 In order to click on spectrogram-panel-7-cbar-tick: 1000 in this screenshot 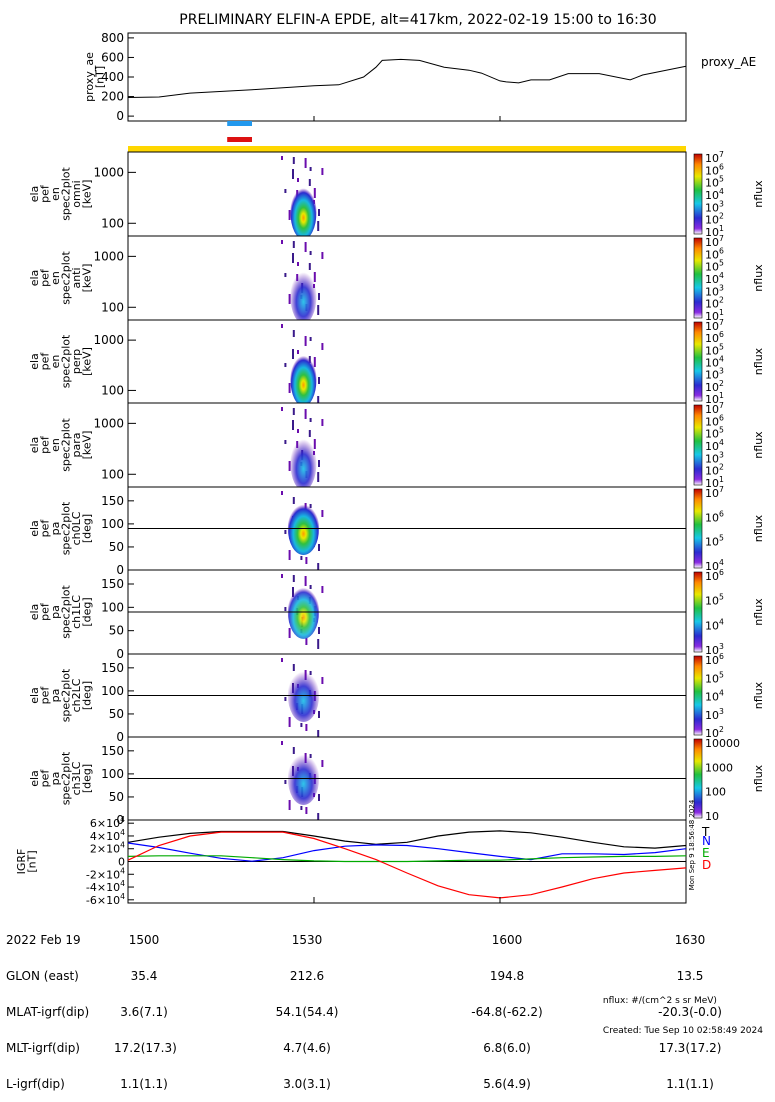, I will do `click(719, 767)`.